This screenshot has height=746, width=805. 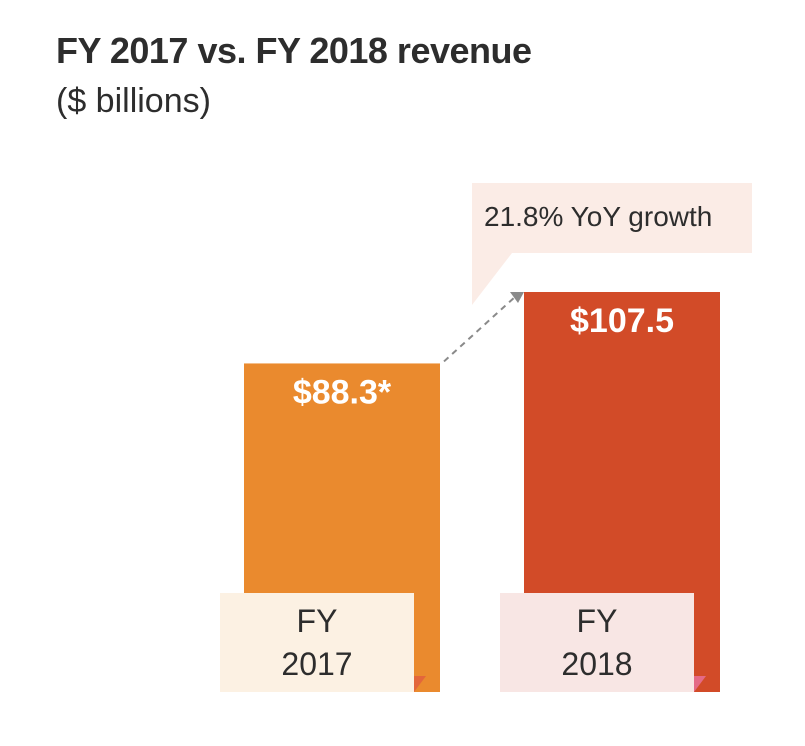 I want to click on chart-title: FY 2017 vs. FY 2018 revenue, so click(x=294, y=50).